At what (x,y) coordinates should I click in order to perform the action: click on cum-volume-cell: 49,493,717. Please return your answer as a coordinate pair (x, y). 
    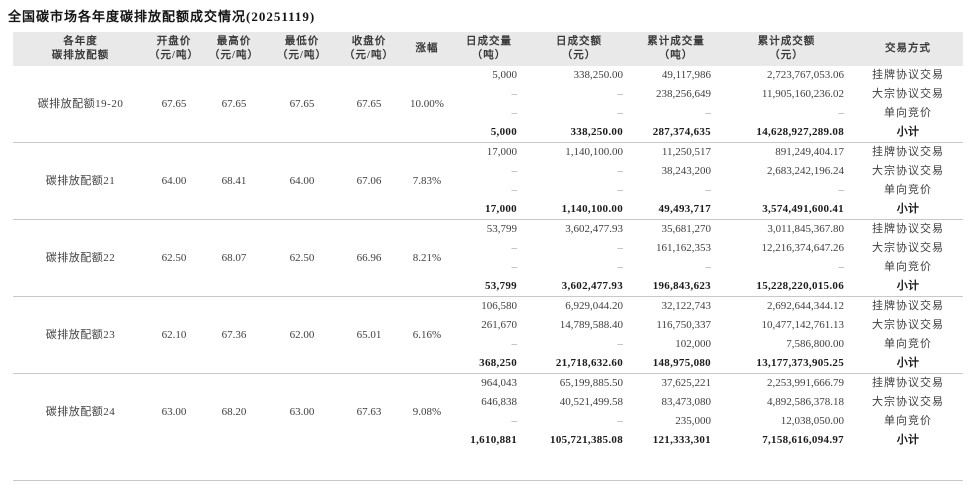
    Looking at the image, I should click on (684, 209).